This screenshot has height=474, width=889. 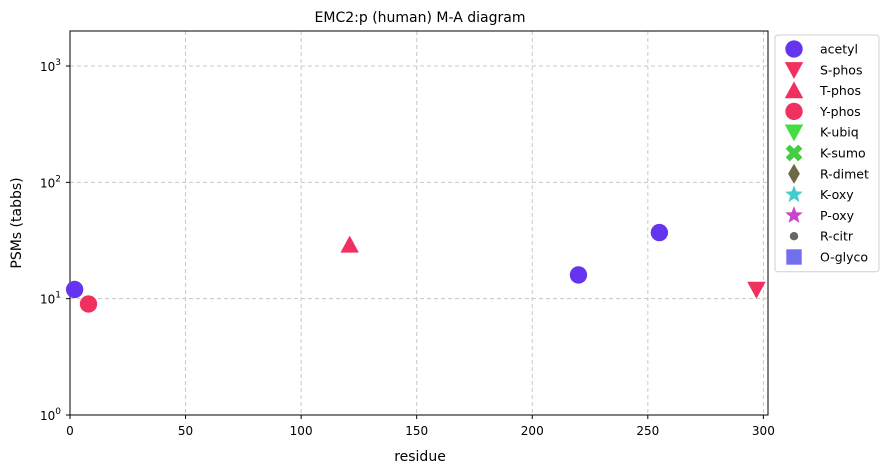 What do you see at coordinates (416, 431) in the screenshot?
I see `x-tick-label: 150` at bounding box center [416, 431].